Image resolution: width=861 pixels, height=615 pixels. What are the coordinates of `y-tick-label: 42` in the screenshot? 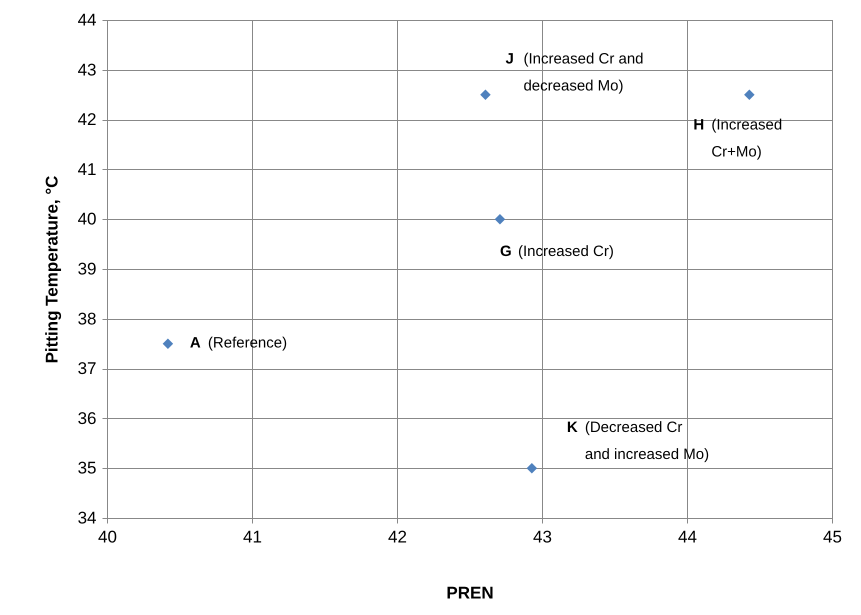 It's located at (87, 120).